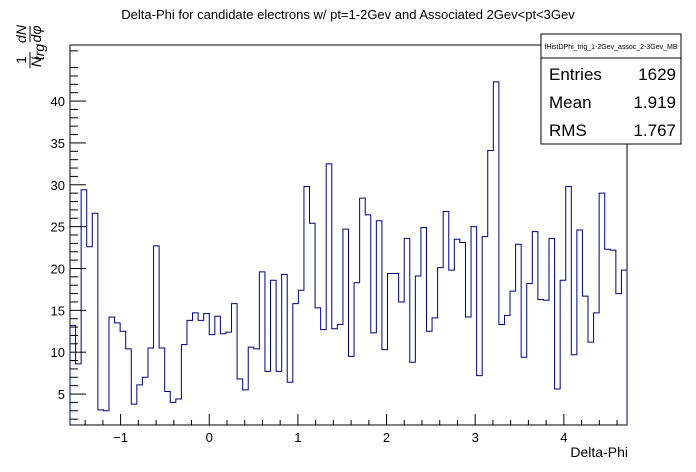 The width and height of the screenshot is (696, 472). Describe the element at coordinates (58, 185) in the screenshot. I see `y-tick-label: 30` at that location.